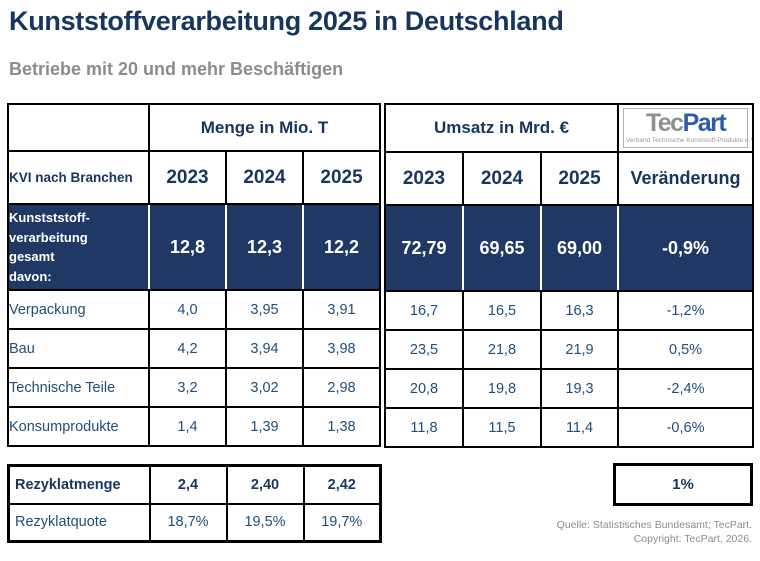  Describe the element at coordinates (176, 69) in the screenshot. I see `page-subtitle: Betriebe mit 20 und mehr Beschäftigen` at that location.